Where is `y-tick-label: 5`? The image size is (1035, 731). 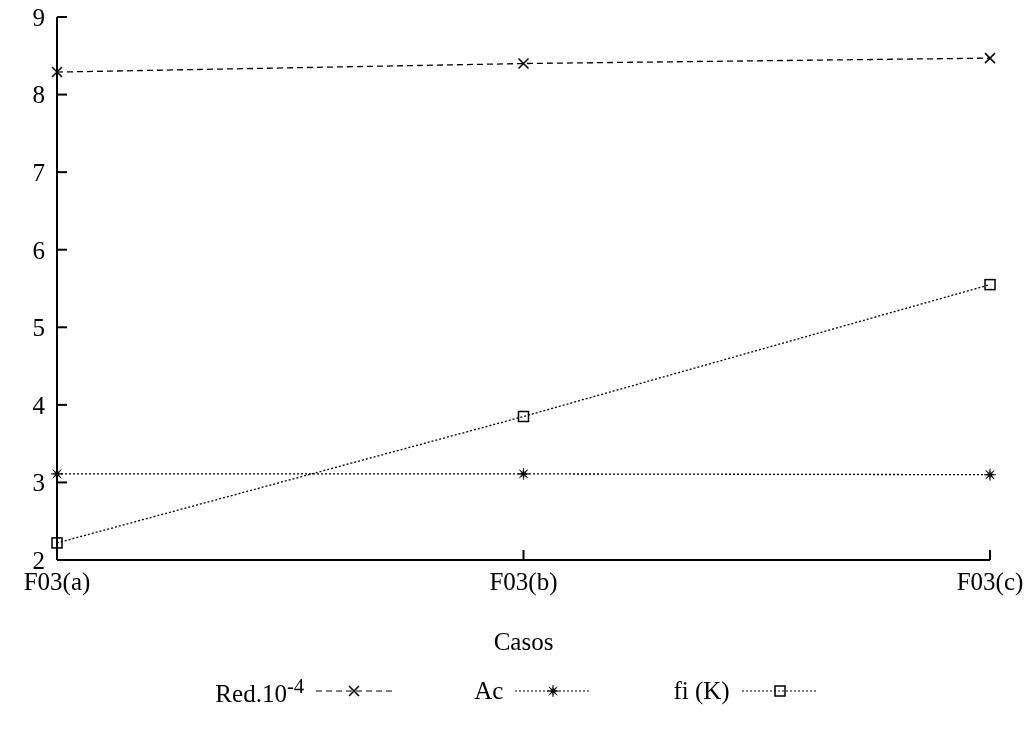
y-tick-label: 5 is located at coordinates (38, 328).